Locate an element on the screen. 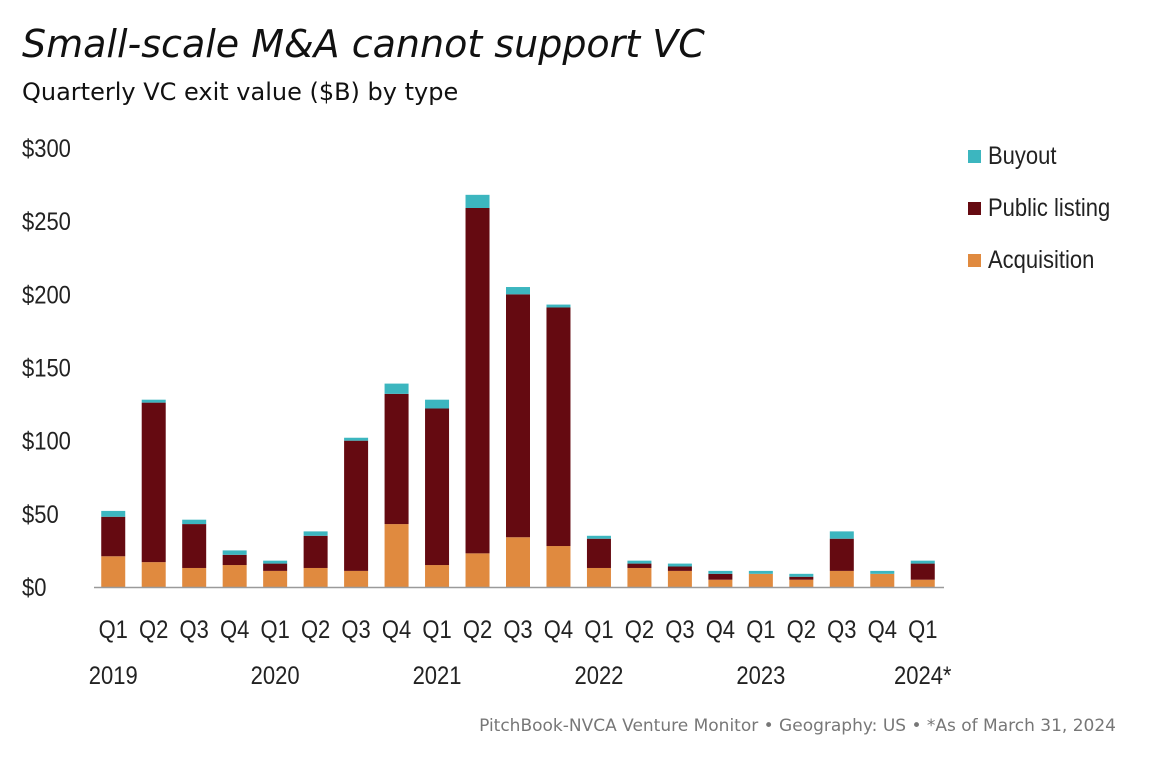 This screenshot has width=1152, height=766. year-label: 2021 is located at coordinates (437, 676).